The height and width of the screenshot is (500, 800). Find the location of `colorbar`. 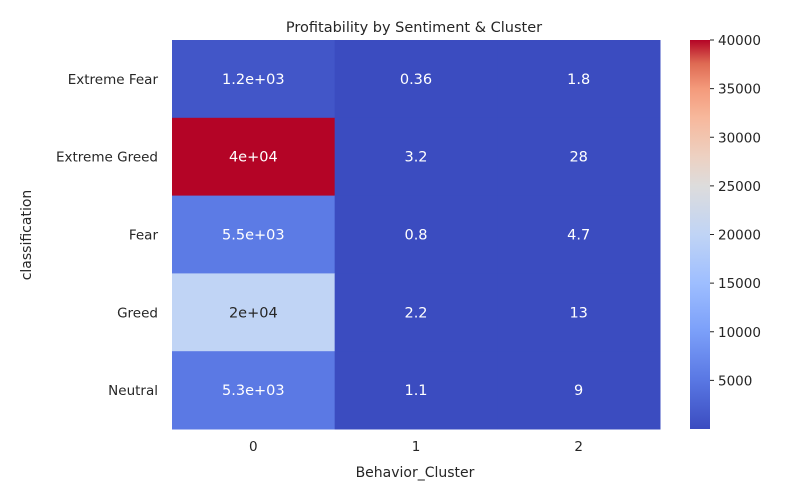

colorbar is located at coordinates (700, 234).